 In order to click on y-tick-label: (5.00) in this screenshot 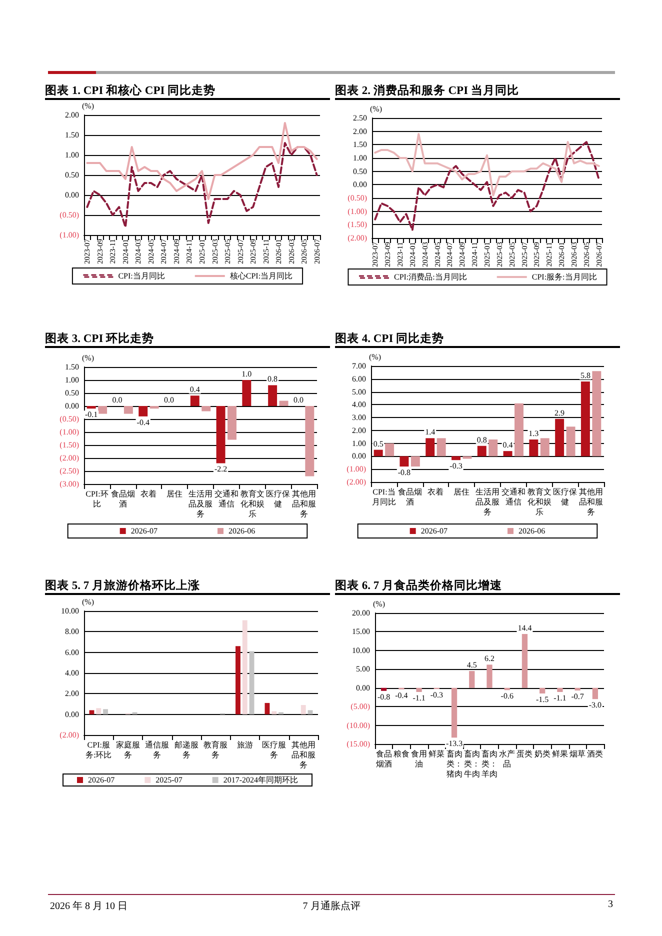, I will do `click(360, 706)`.